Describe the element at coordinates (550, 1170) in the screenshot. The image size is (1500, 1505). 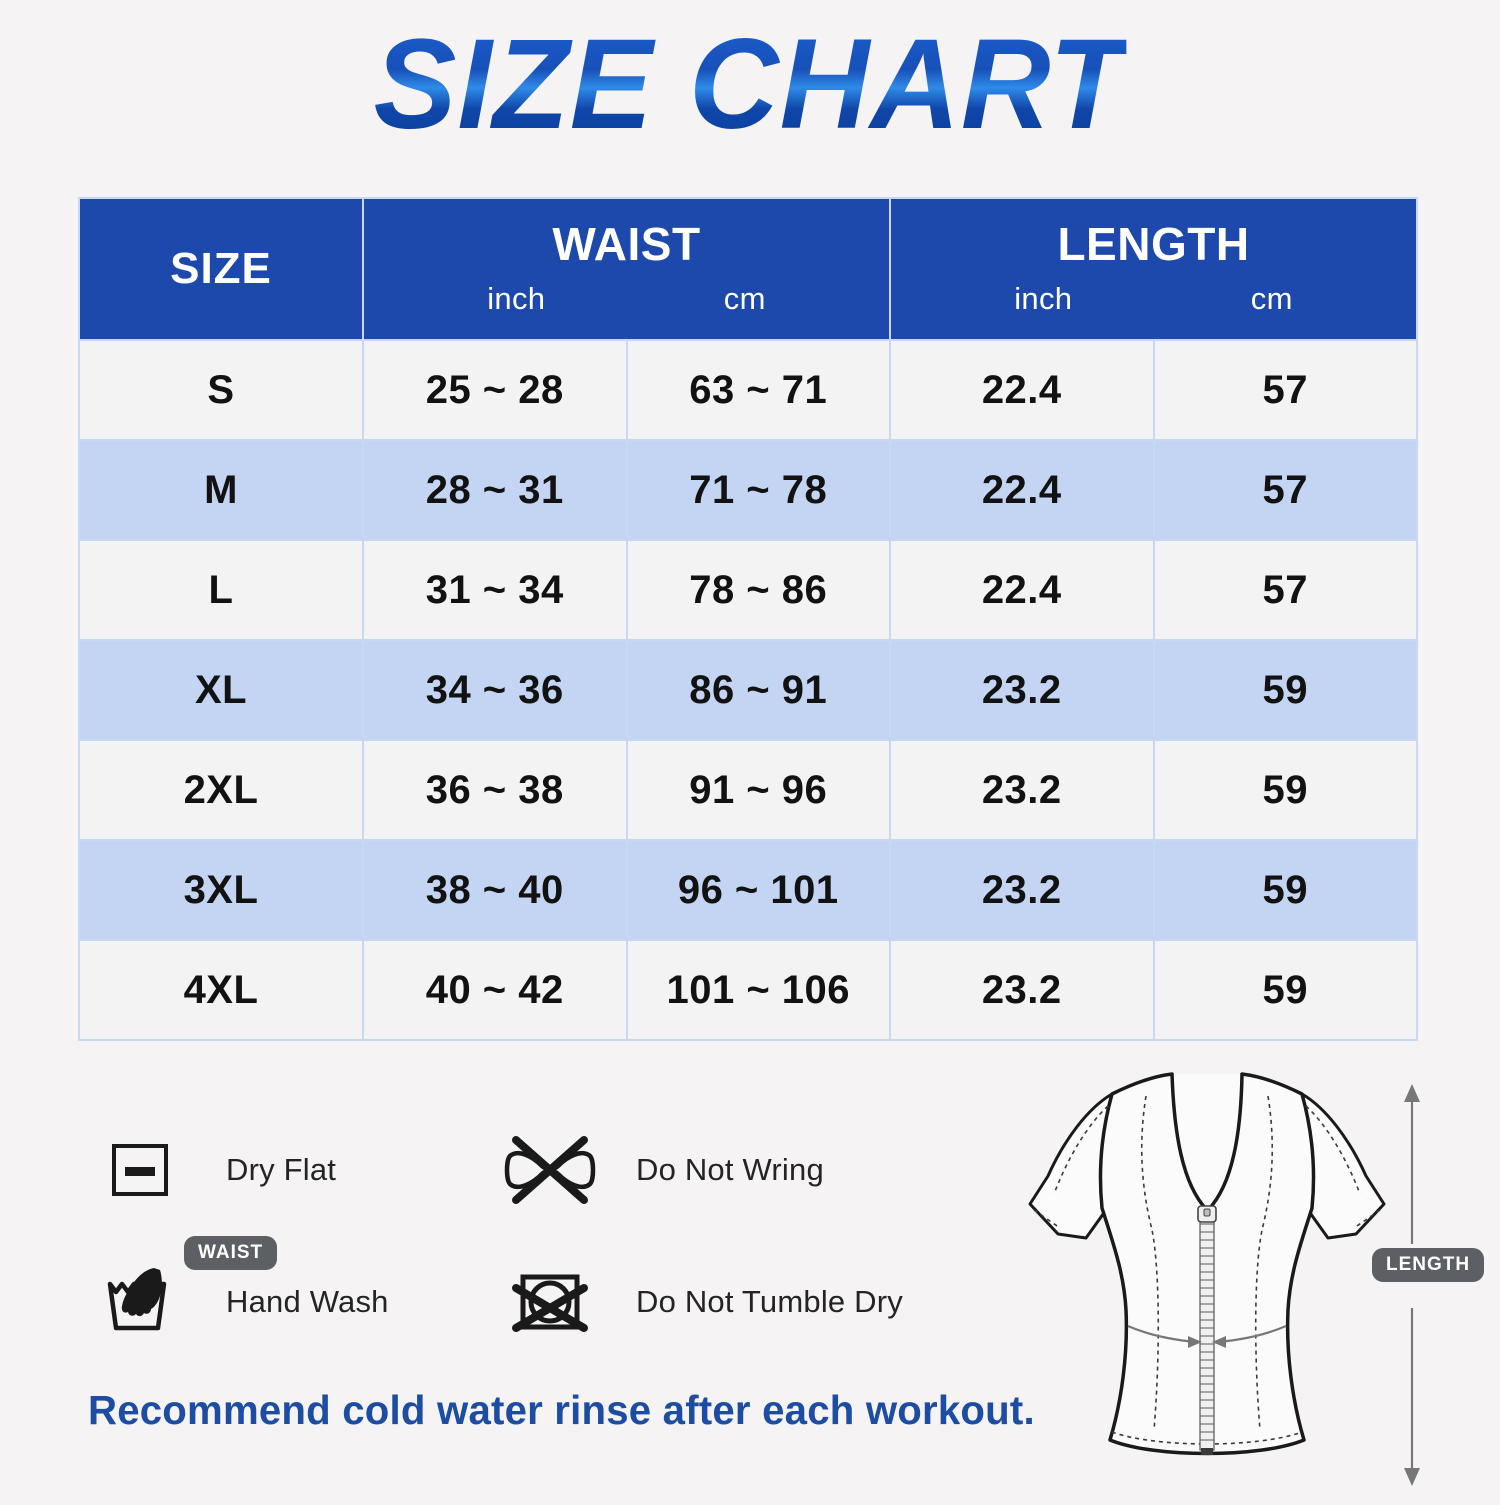
I see `do-not-wring-icon` at that location.